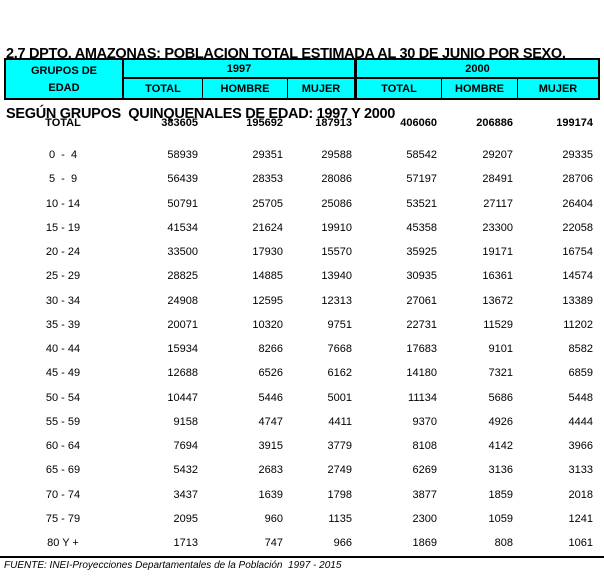 This screenshot has height=576, width=604. Describe the element at coordinates (302, 557) in the screenshot. I see `bottom-rule` at that location.